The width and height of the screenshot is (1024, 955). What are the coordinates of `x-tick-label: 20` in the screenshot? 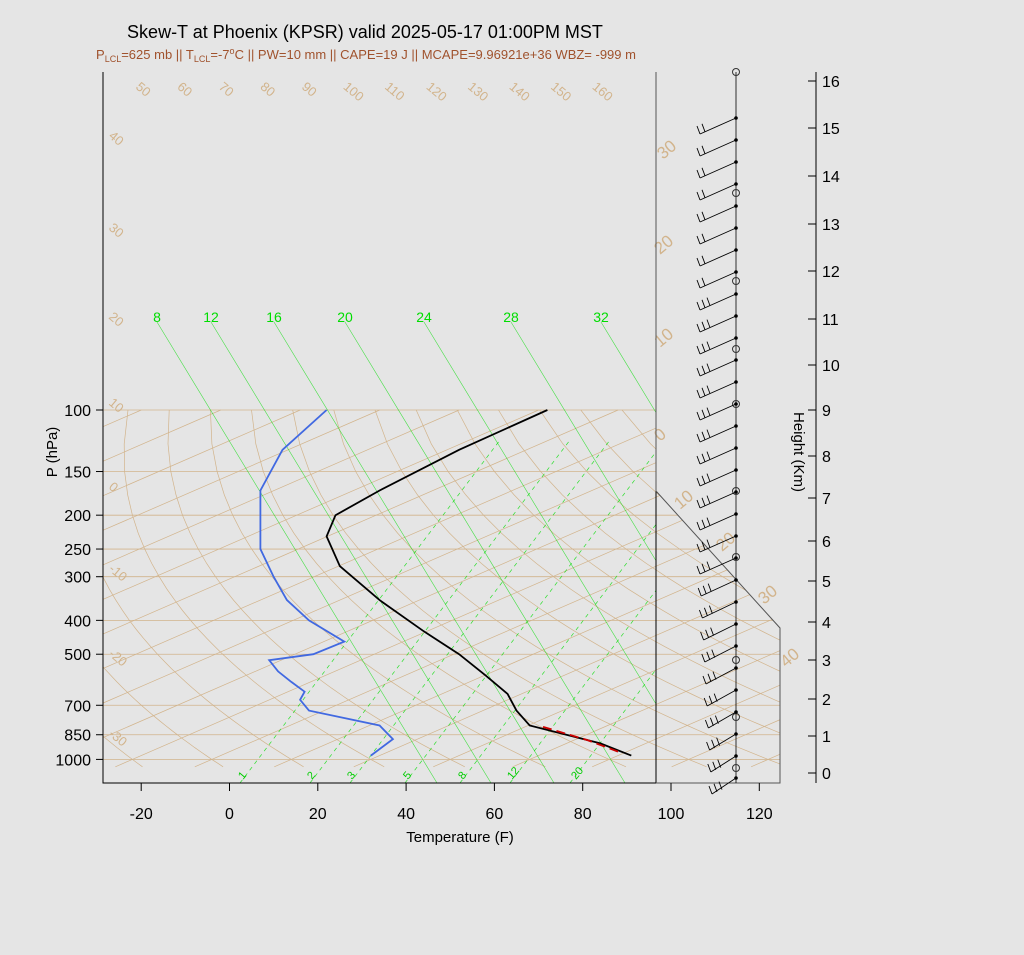 It's located at (318, 814).